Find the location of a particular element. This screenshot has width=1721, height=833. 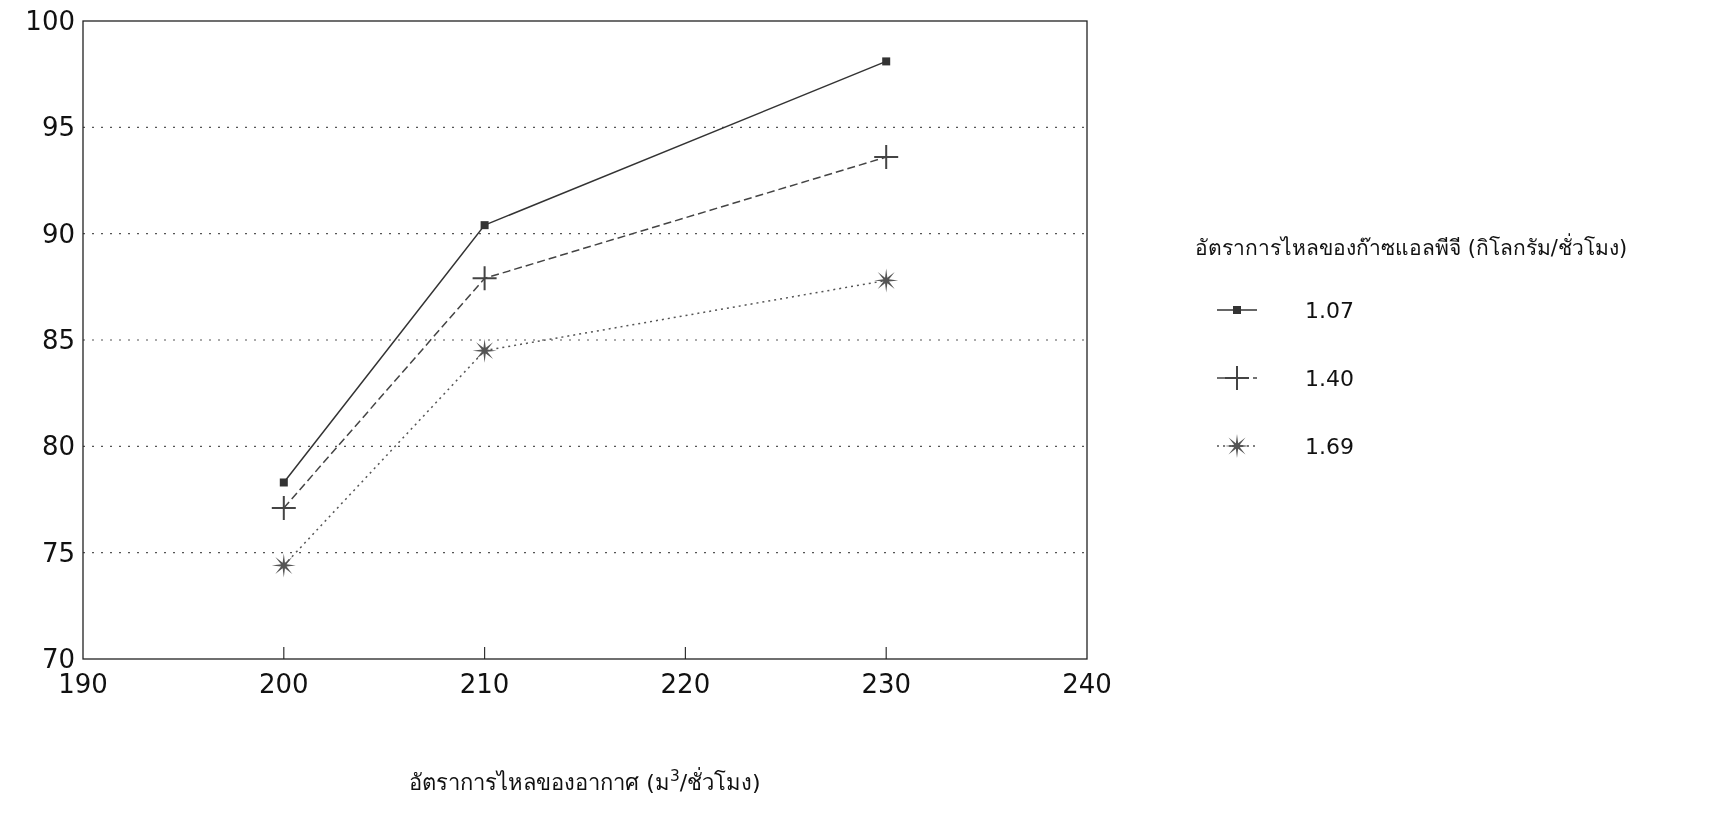

y-tick-label: 75 is located at coordinates (58, 552).